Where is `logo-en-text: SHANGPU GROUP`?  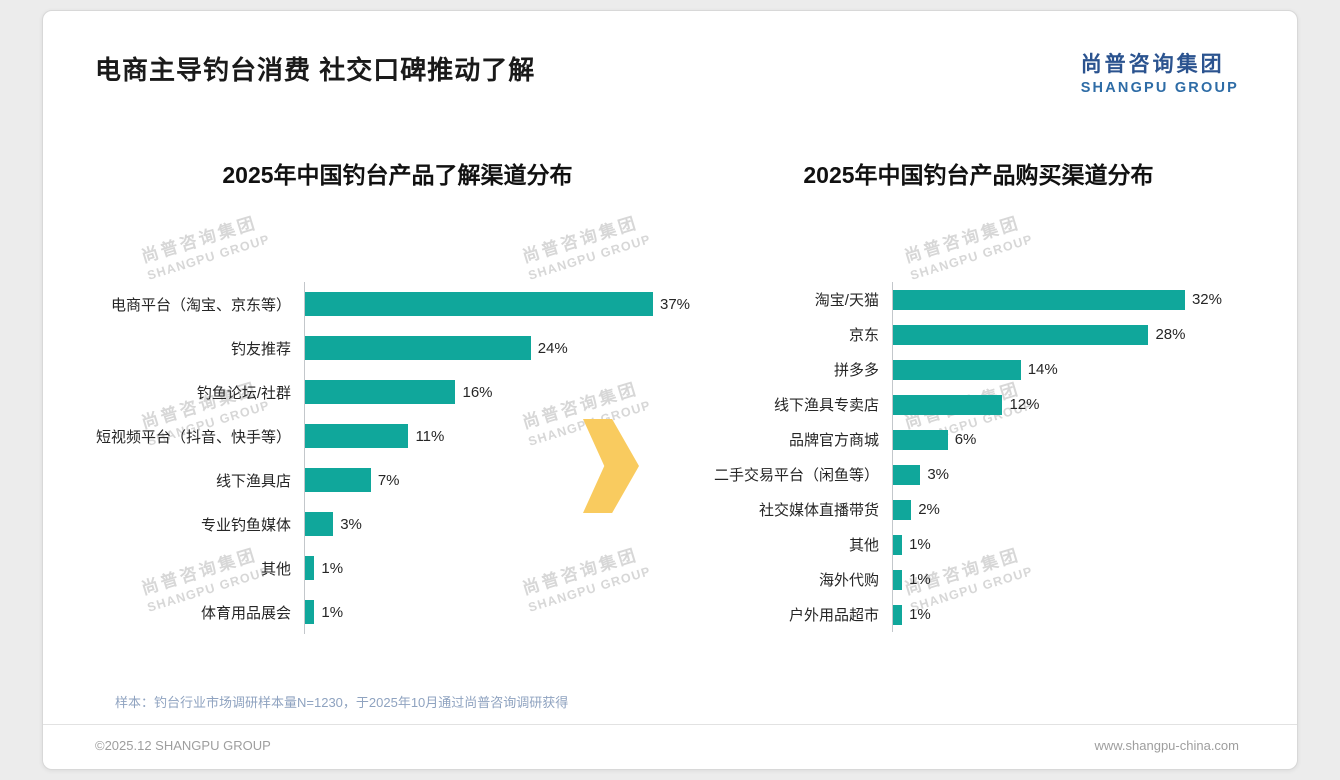
logo-en-text: SHANGPU GROUP is located at coordinates (1159, 88).